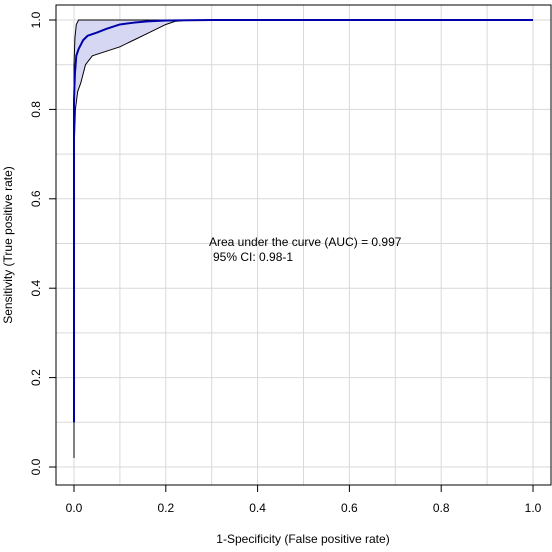 This screenshot has width=552, height=552. What do you see at coordinates (302, 539) in the screenshot?
I see `x-axis-label: 1-Specificity (False positive rate)` at bounding box center [302, 539].